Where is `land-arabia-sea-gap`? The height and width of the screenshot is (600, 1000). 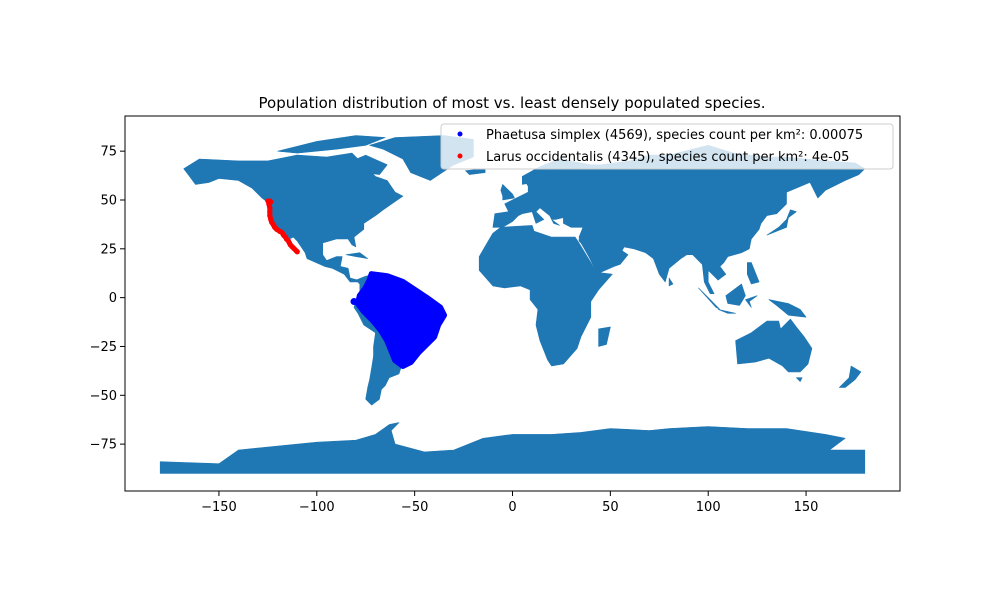
land-arabia-sea-gap is located at coordinates (580, 241).